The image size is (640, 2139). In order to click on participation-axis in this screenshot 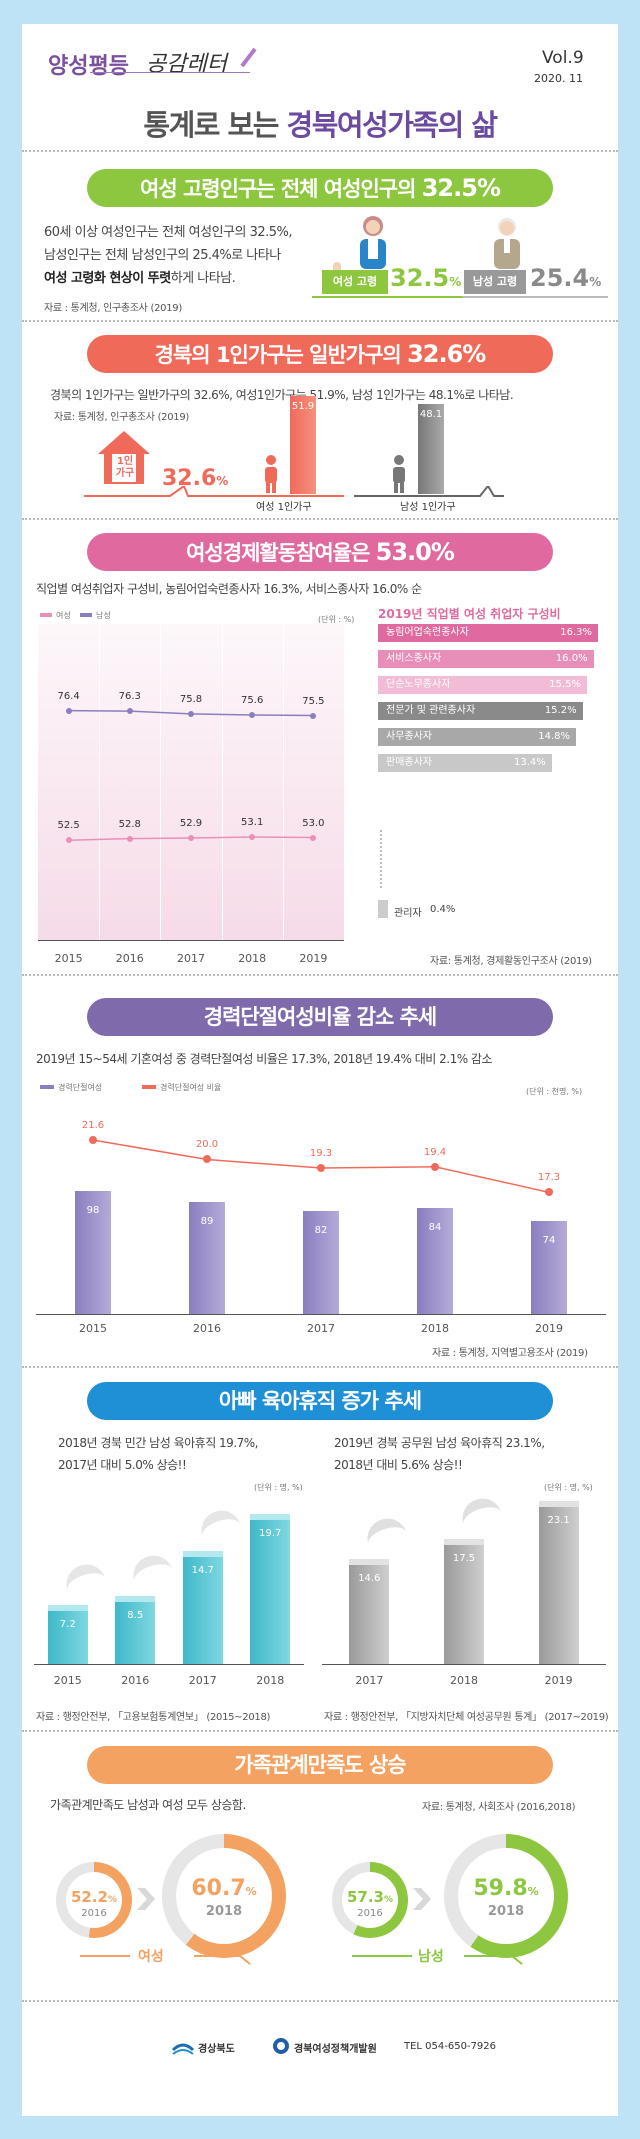, I will do `click(191, 940)`.